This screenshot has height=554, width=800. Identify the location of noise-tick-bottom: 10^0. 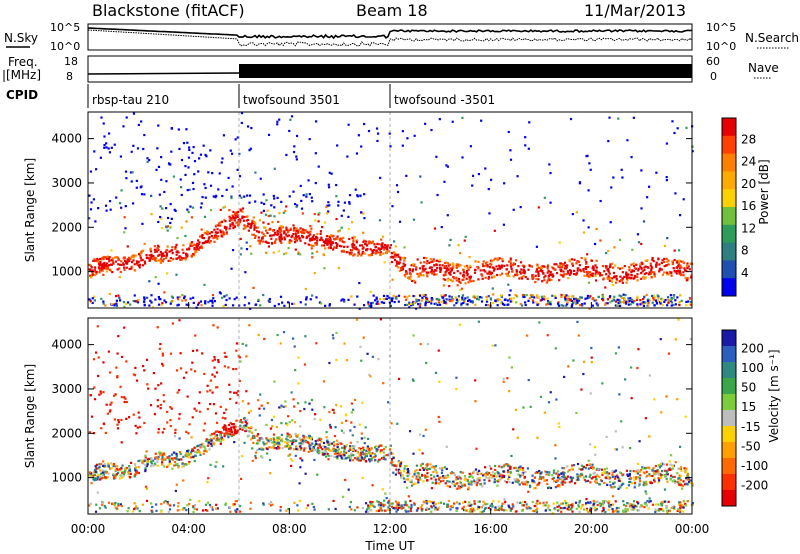
(721, 46).